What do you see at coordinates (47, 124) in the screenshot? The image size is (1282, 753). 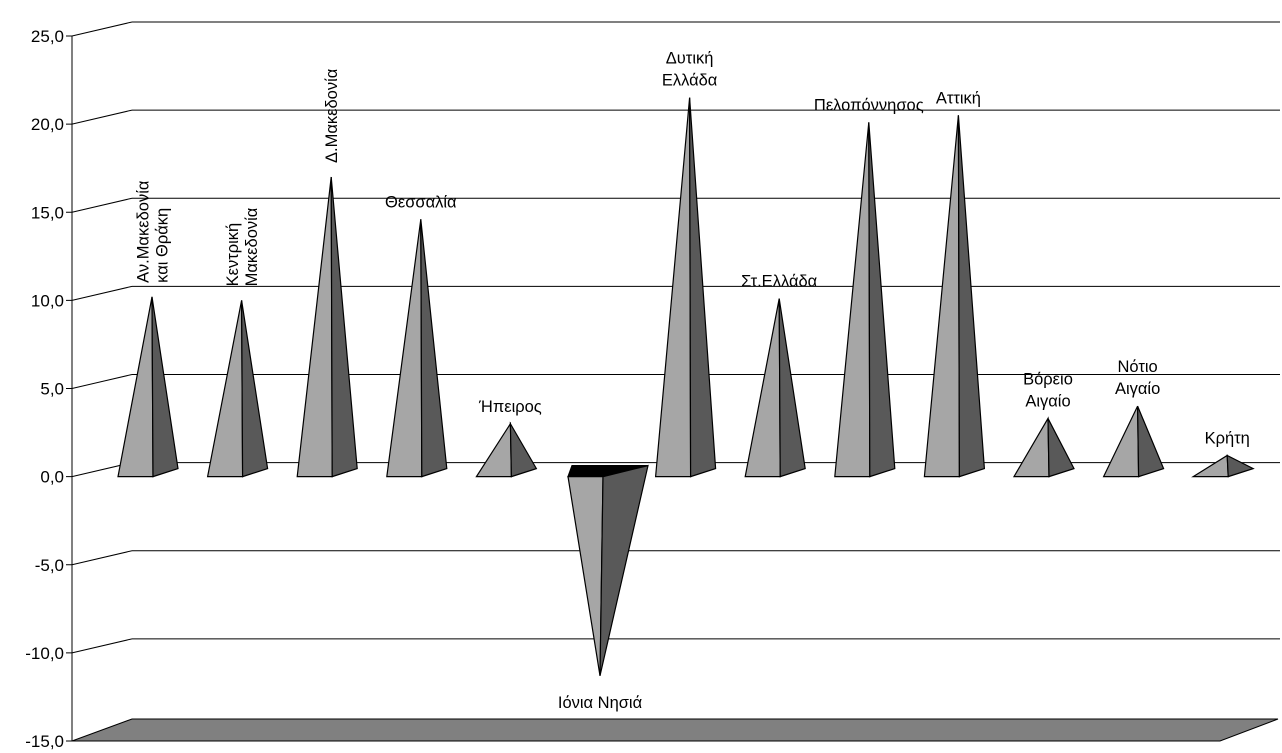 I see `y-tick-label: 20,0` at bounding box center [47, 124].